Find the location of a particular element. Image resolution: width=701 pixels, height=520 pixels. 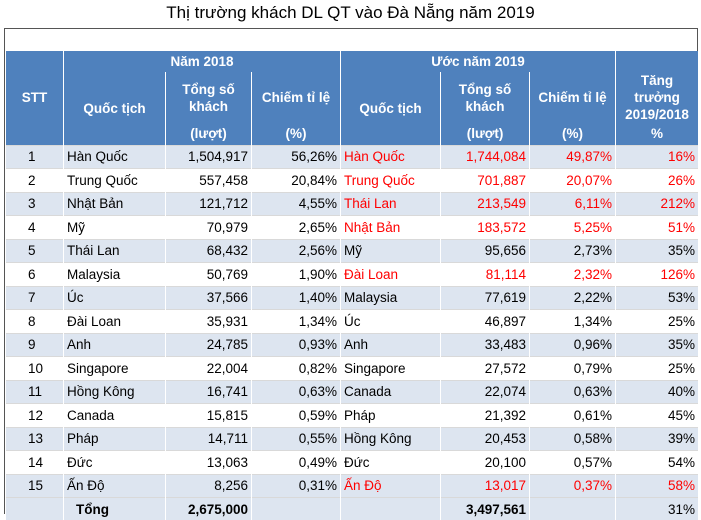

total-growth: 31% is located at coordinates (657, 509).